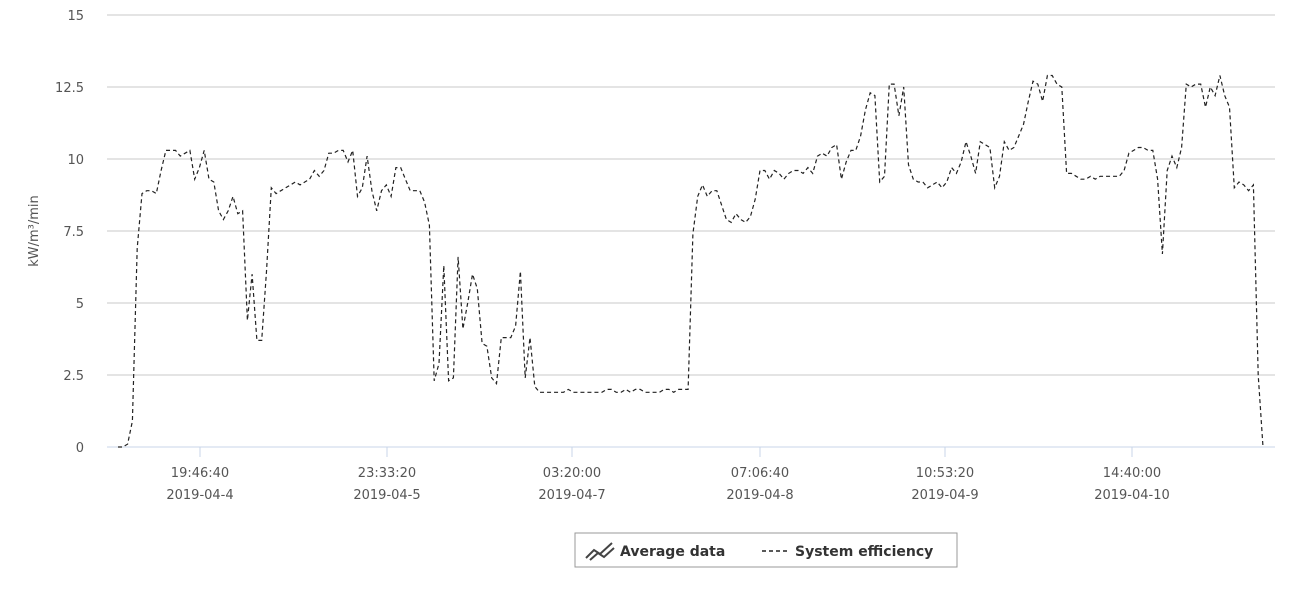 Image resolution: width=1313 pixels, height=590 pixels. What do you see at coordinates (760, 473) in the screenshot?
I see `x-tick-time: 07:06:40` at bounding box center [760, 473].